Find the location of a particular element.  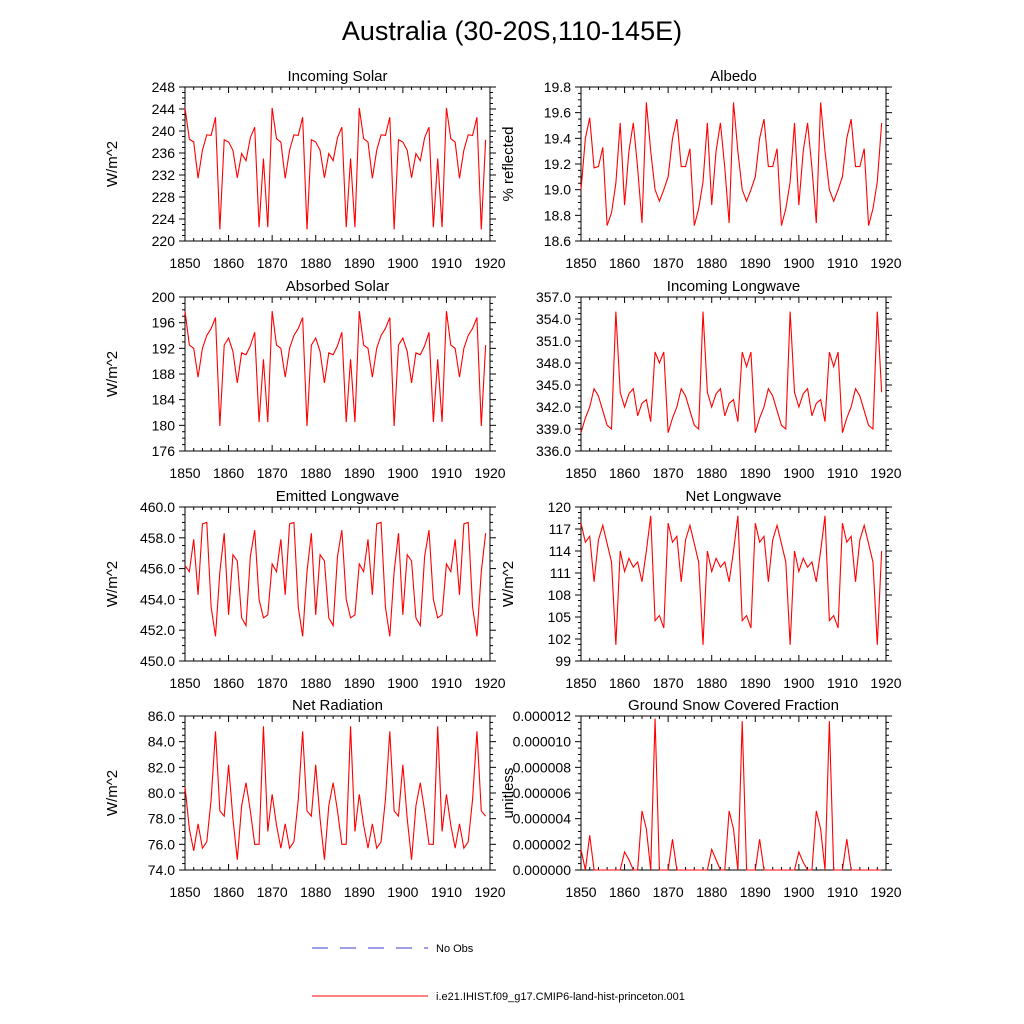

y-tick-label: 180 is located at coordinates (164, 425).